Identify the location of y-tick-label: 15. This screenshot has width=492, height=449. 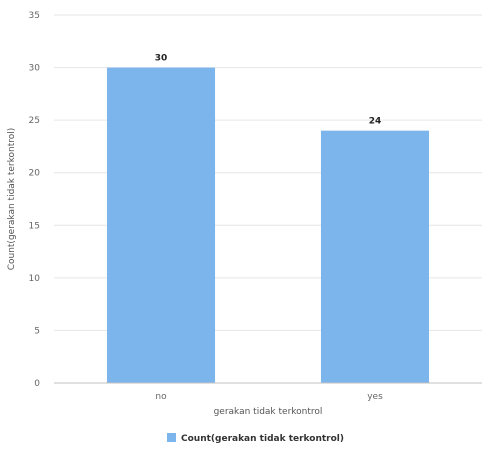
(34, 226).